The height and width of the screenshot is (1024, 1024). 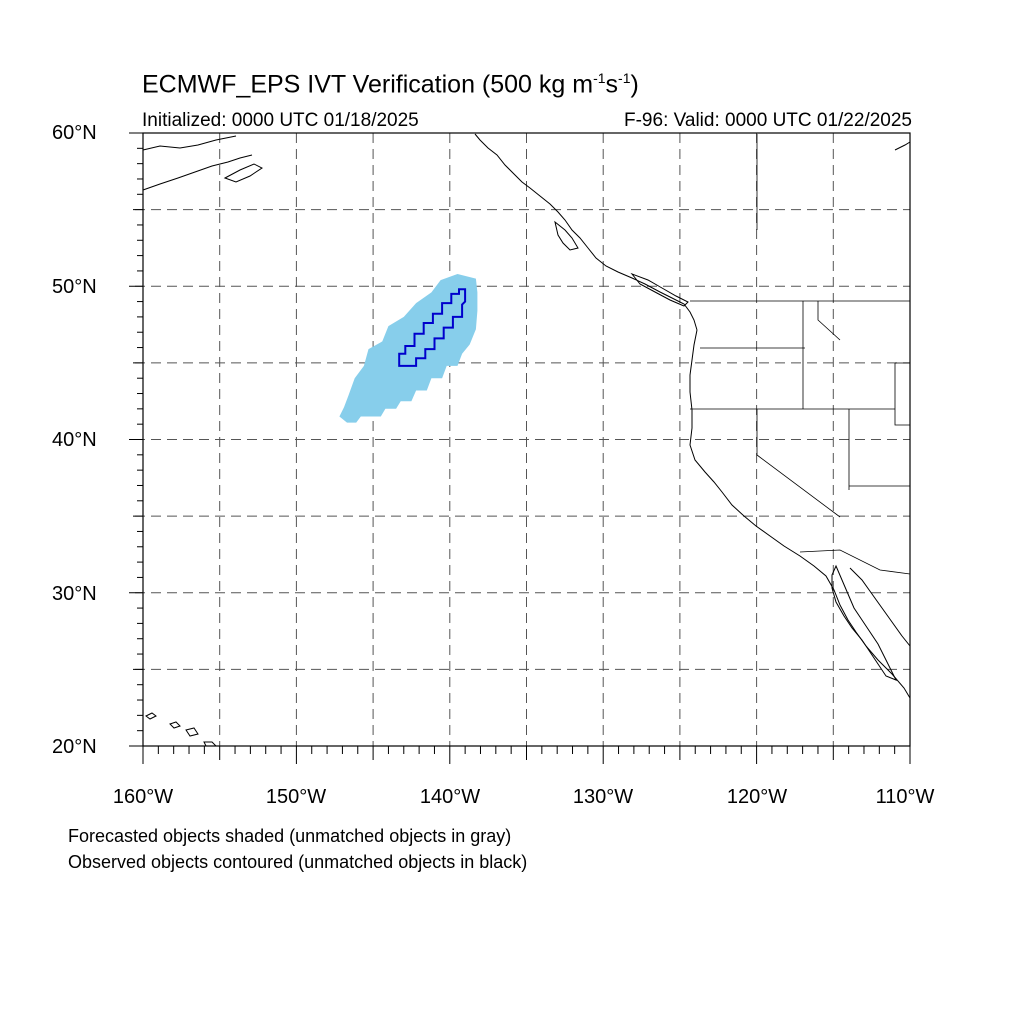 What do you see at coordinates (243, 173) in the screenshot?
I see `coastline-kodiak` at bounding box center [243, 173].